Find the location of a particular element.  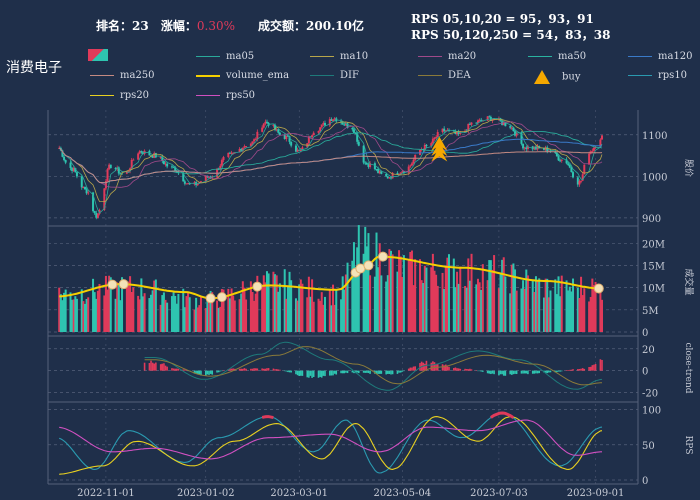

buy-marker is located at coordinates (439, 143).